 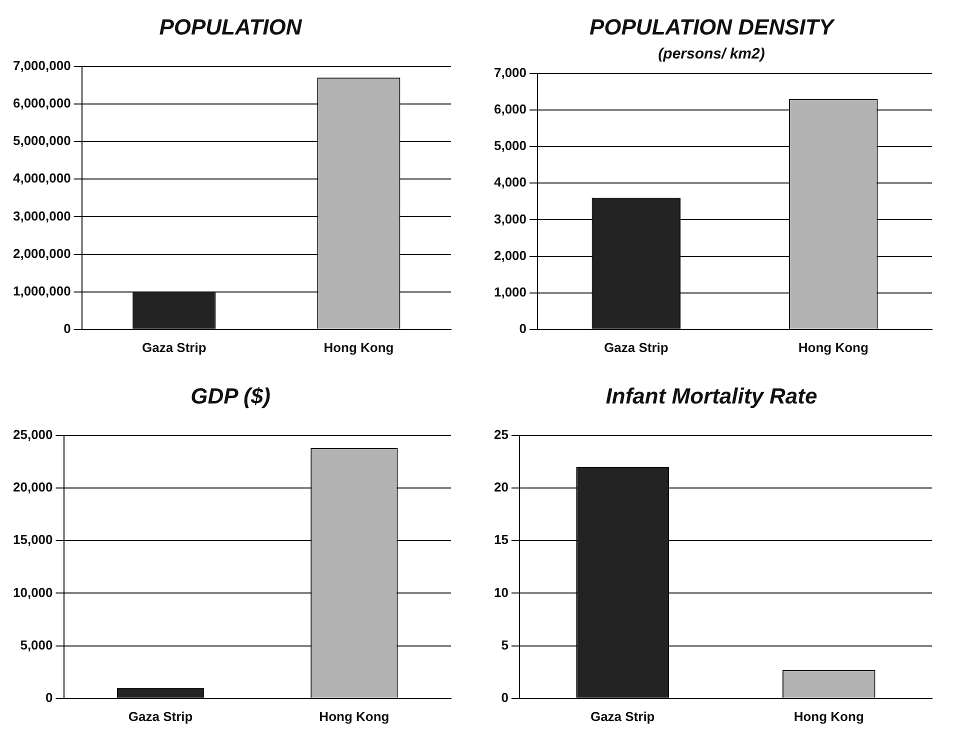 I want to click on y-tick-label: 15, so click(x=501, y=540).